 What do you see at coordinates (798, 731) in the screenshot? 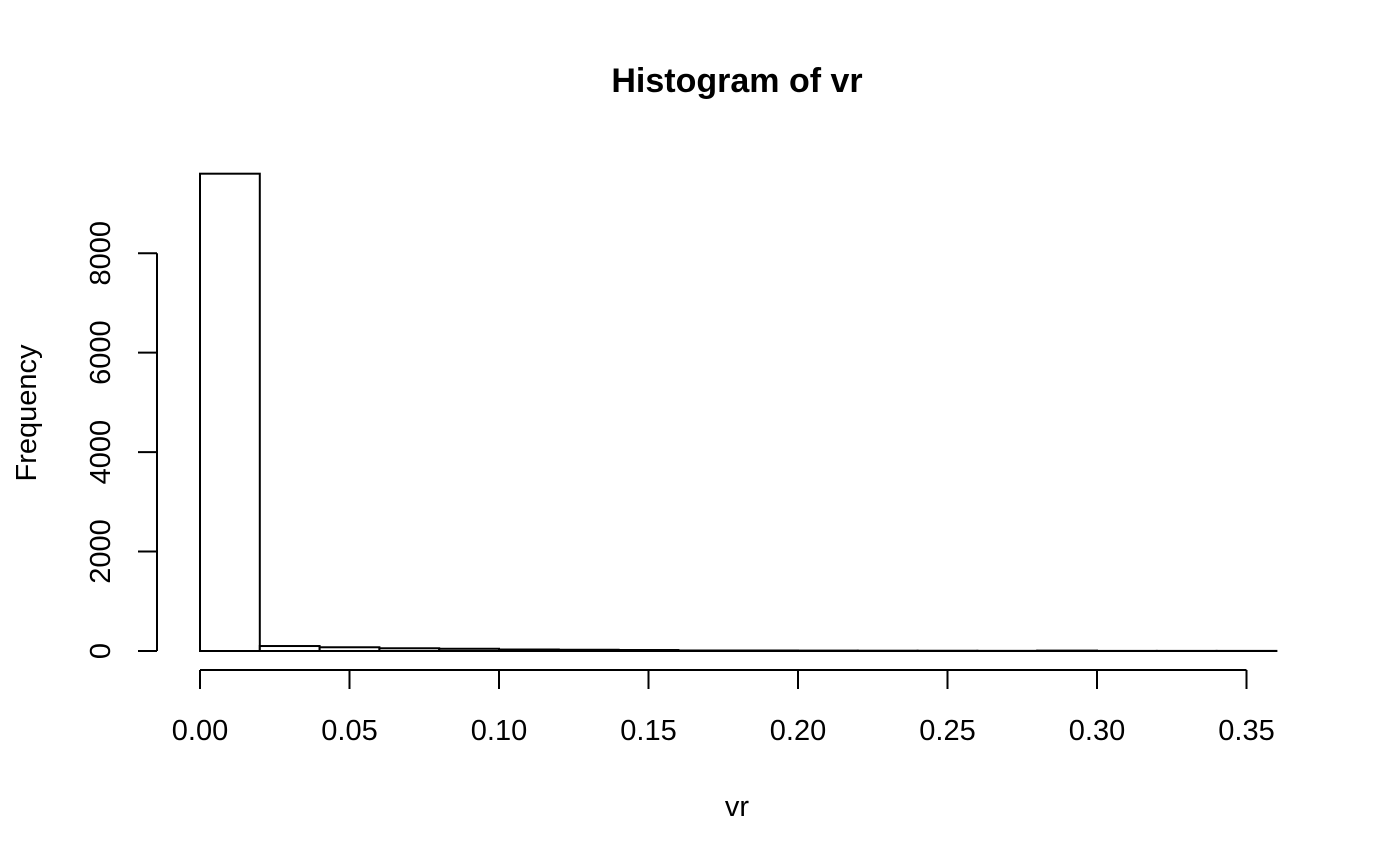
I see `x-tick-label: 0.20` at bounding box center [798, 731].